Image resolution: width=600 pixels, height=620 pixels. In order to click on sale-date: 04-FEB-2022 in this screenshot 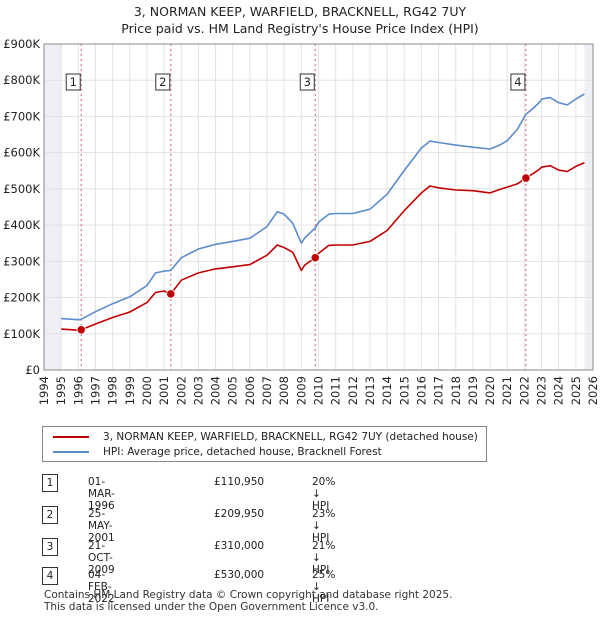, I will do `click(101, 587)`.